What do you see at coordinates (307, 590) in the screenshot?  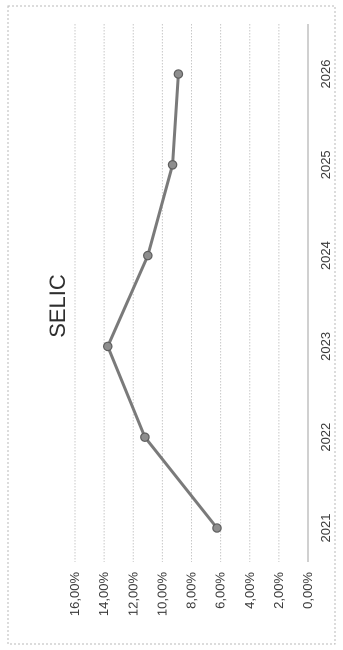 I see `y-tick-label: 0,00%` at bounding box center [307, 590].